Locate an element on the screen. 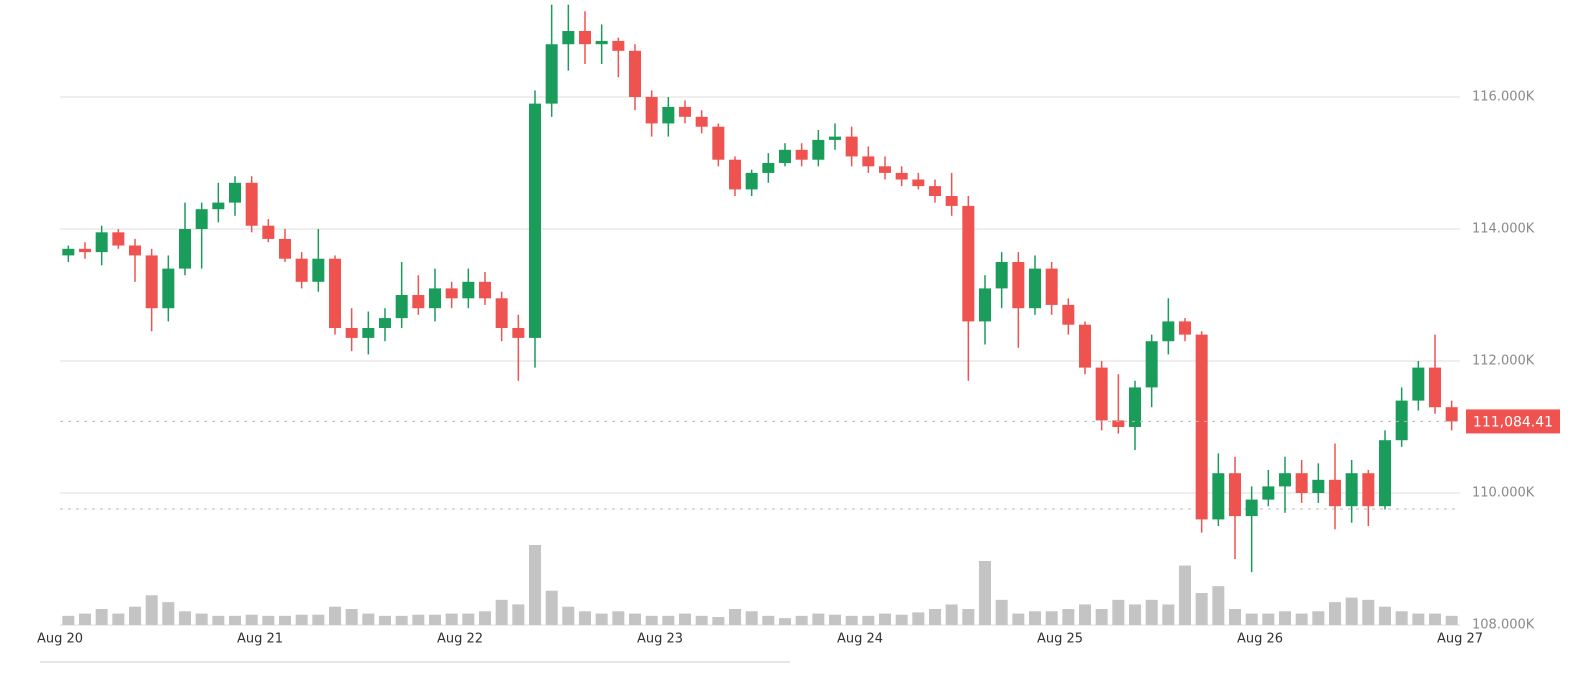  price-tag-label: 111,084.41 is located at coordinates (1513, 422).